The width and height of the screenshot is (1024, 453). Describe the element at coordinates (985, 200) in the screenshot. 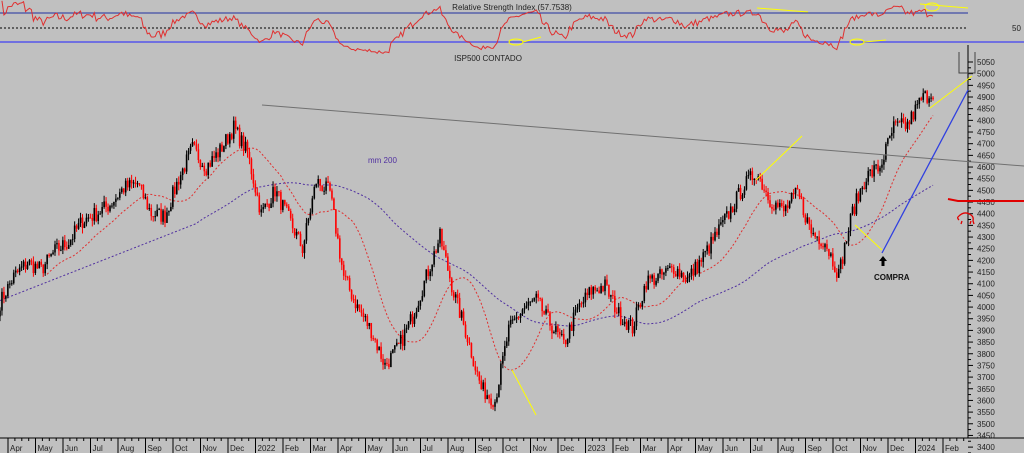

I see `stop-level-line` at that location.